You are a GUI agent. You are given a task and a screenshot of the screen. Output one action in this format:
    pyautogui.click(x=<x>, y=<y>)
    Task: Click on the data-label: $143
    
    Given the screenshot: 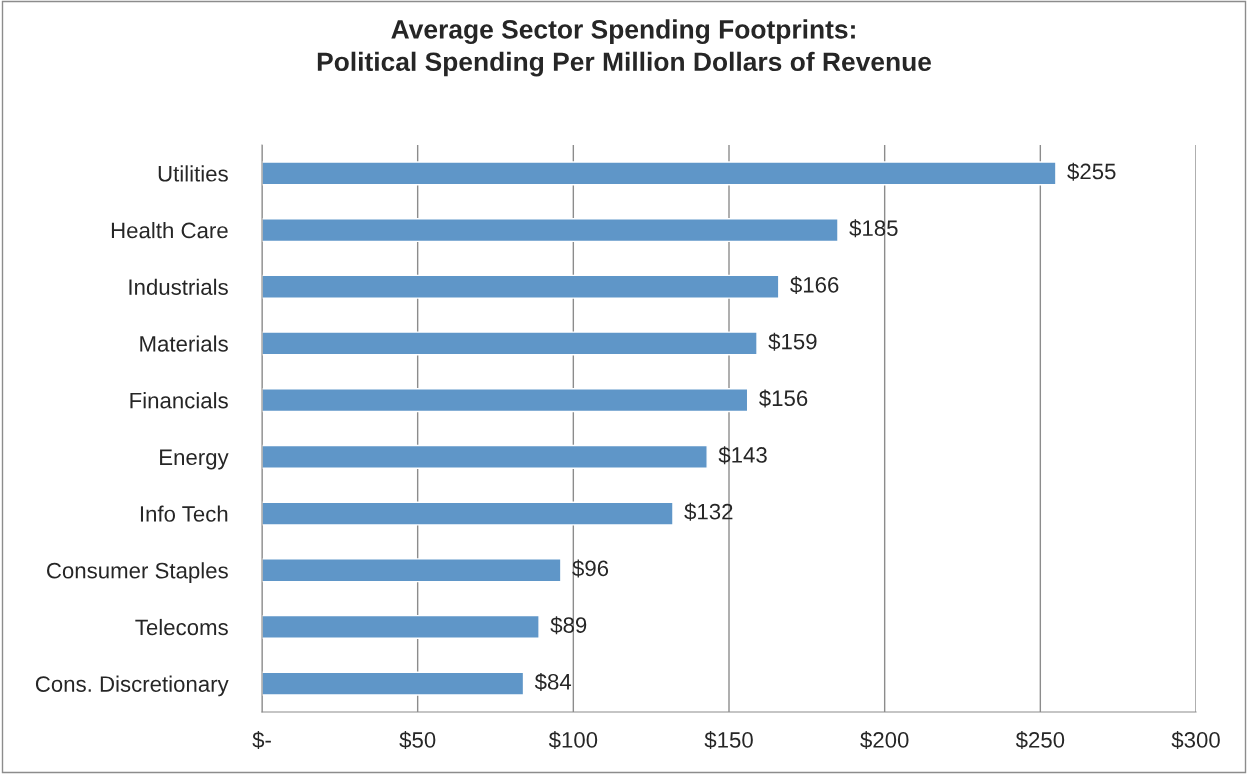 What is the action you would take?
    pyautogui.click(x=742, y=455)
    